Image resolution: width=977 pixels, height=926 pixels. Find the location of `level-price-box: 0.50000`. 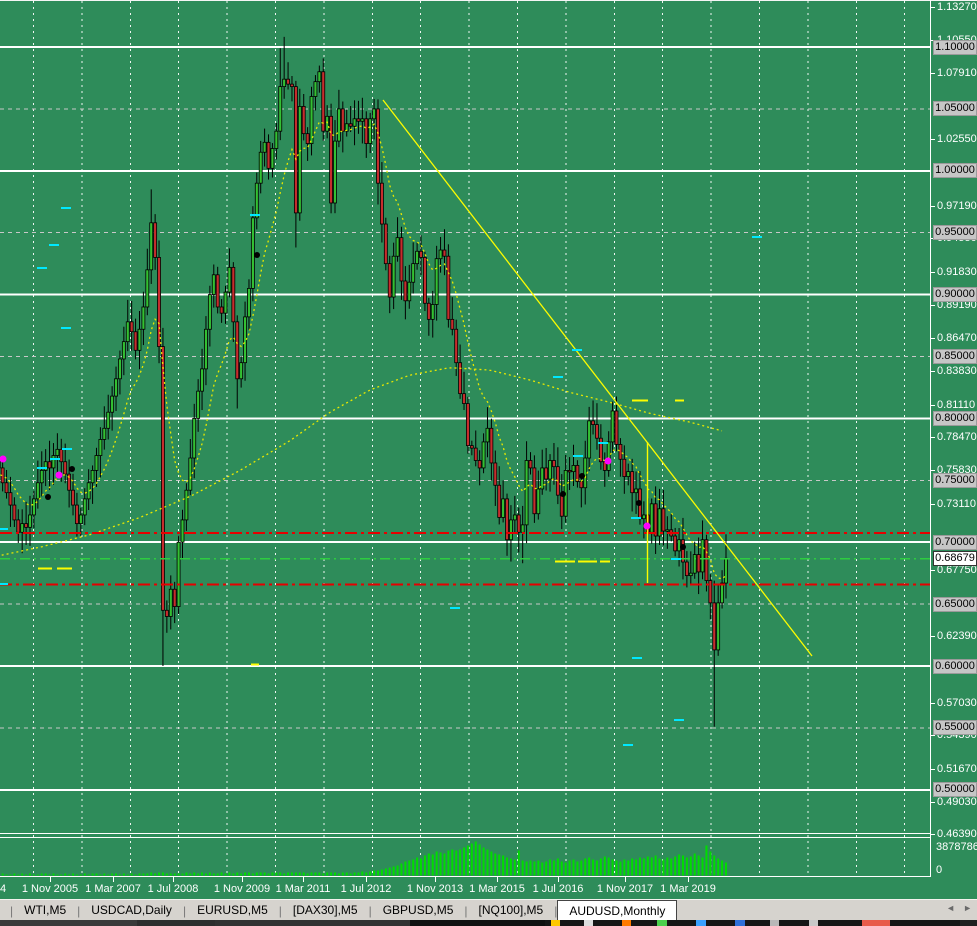

level-price-box: 0.50000 is located at coordinates (955, 789).